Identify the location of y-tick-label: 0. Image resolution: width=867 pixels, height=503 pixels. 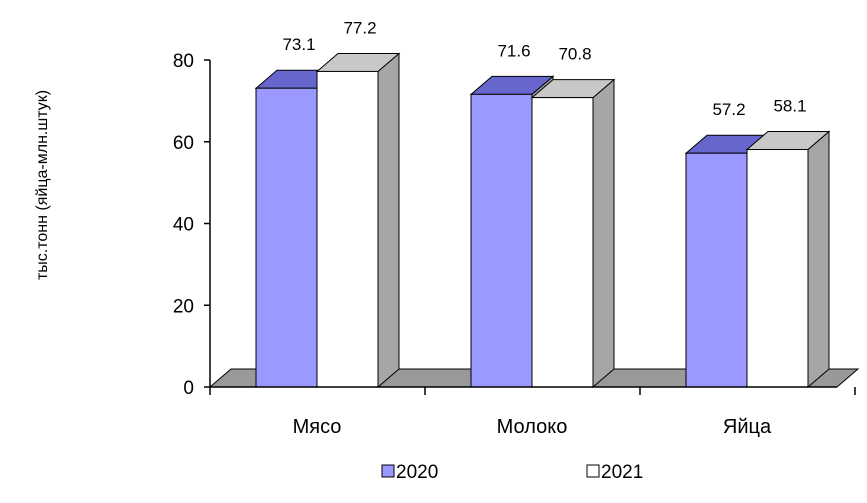
(188, 388).